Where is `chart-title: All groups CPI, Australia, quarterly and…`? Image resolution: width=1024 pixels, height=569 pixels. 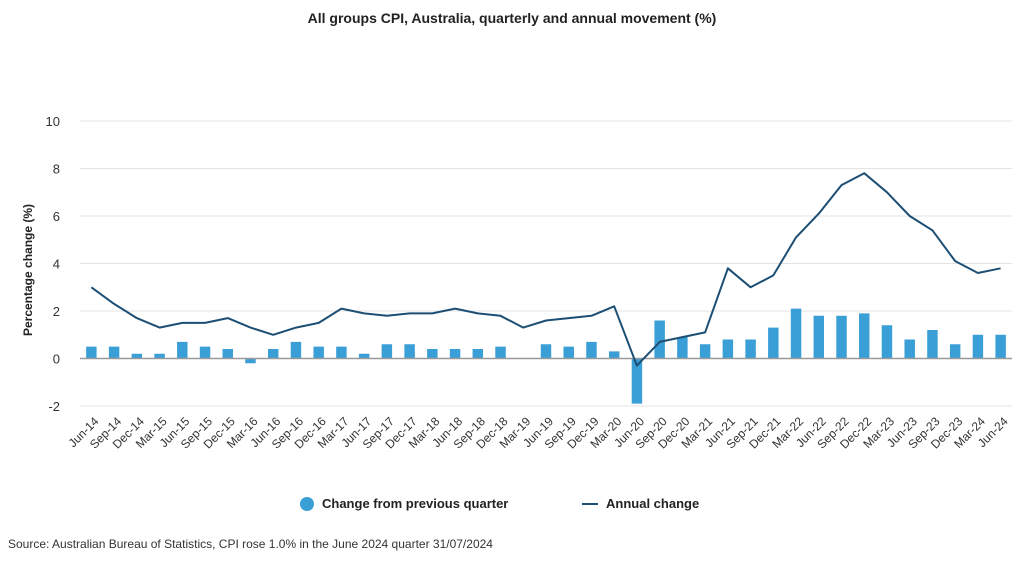 chart-title: All groups CPI, Australia, quarterly and… is located at coordinates (512, 18).